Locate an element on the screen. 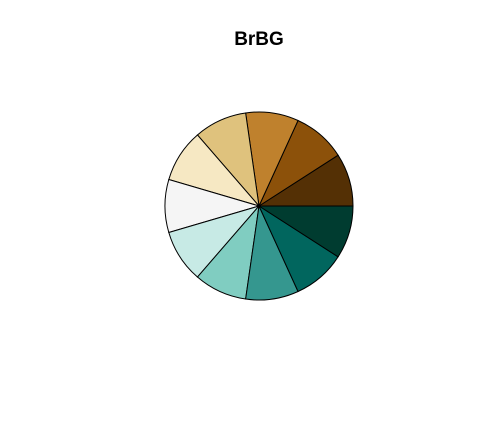  chart-title: BrBG is located at coordinates (259, 39).